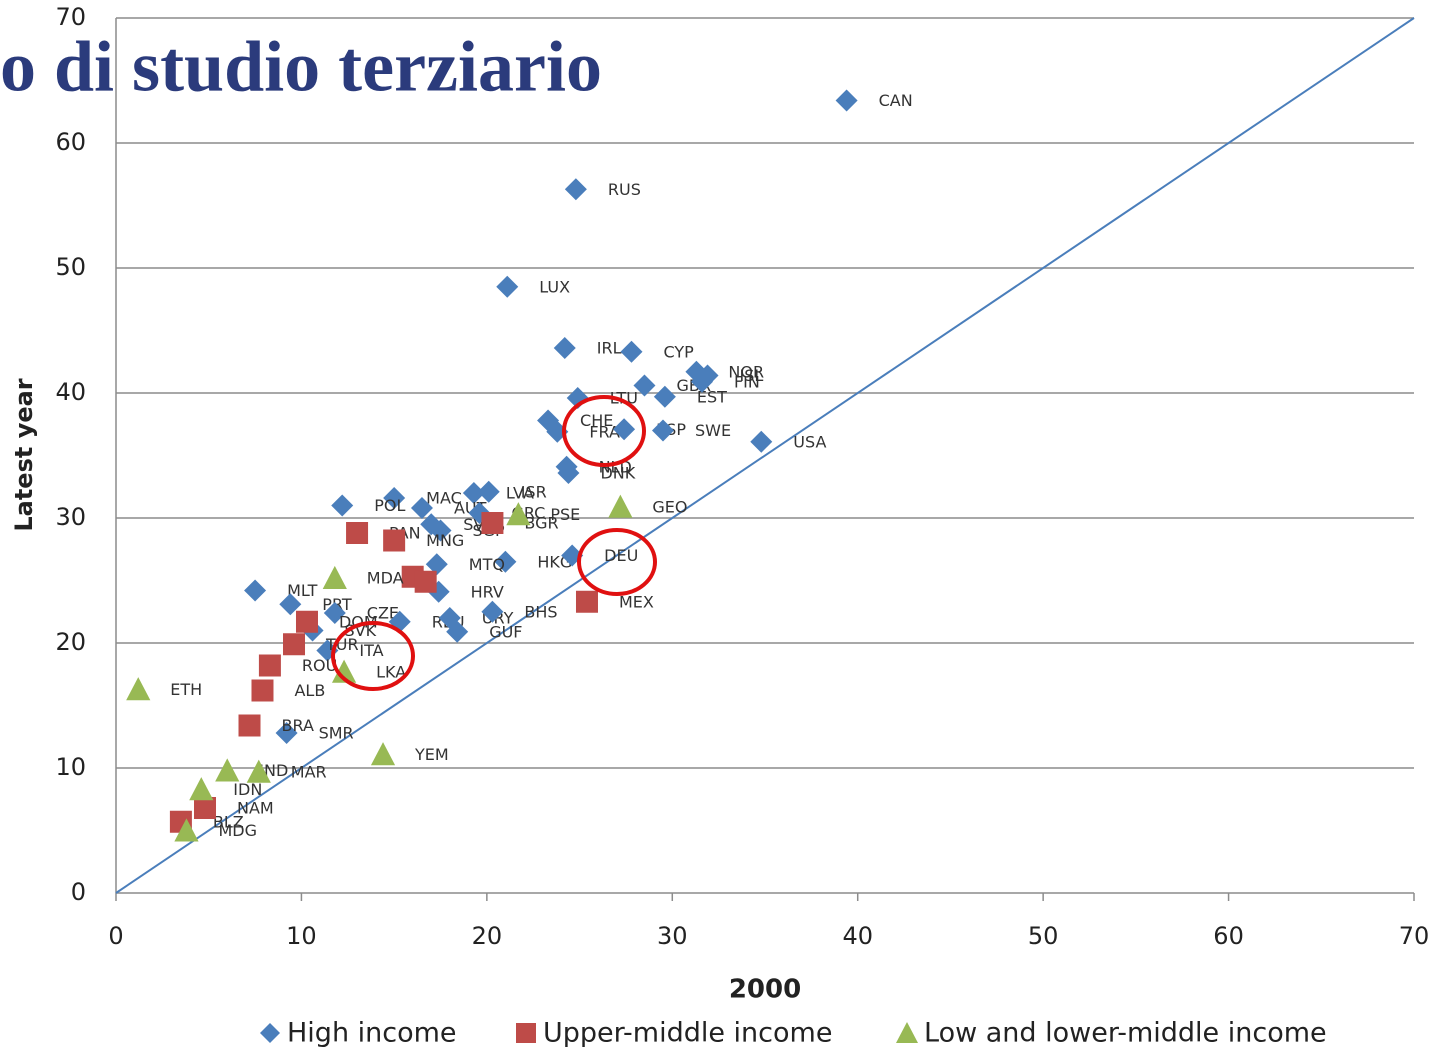 The image size is (1445, 1049). What do you see at coordinates (186, 689) in the screenshot?
I see `point-label: ETH` at bounding box center [186, 689].